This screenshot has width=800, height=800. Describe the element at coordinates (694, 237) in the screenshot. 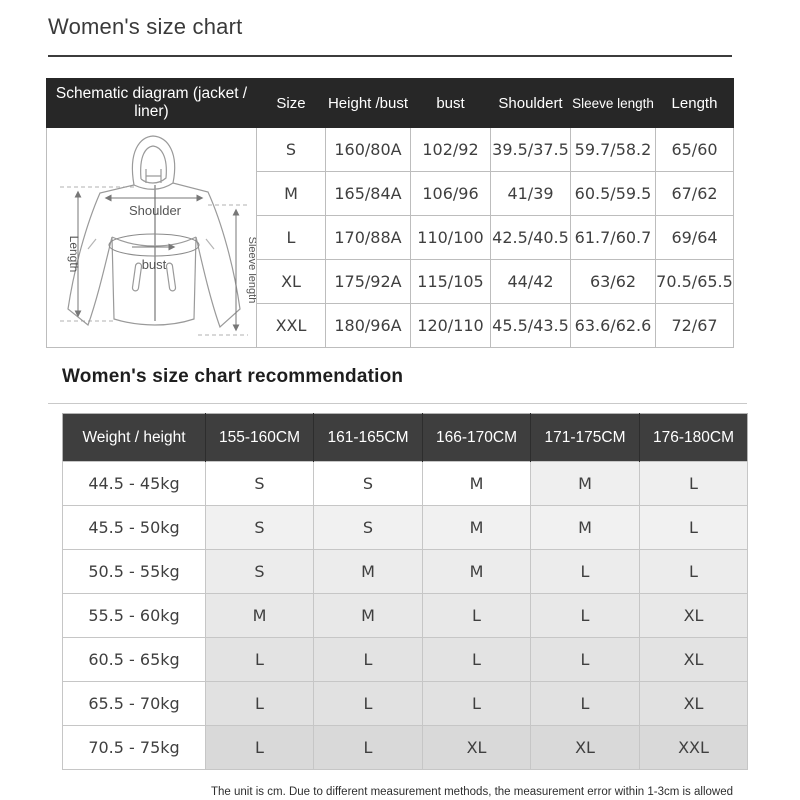

I see `length-cell: 69/64` at that location.